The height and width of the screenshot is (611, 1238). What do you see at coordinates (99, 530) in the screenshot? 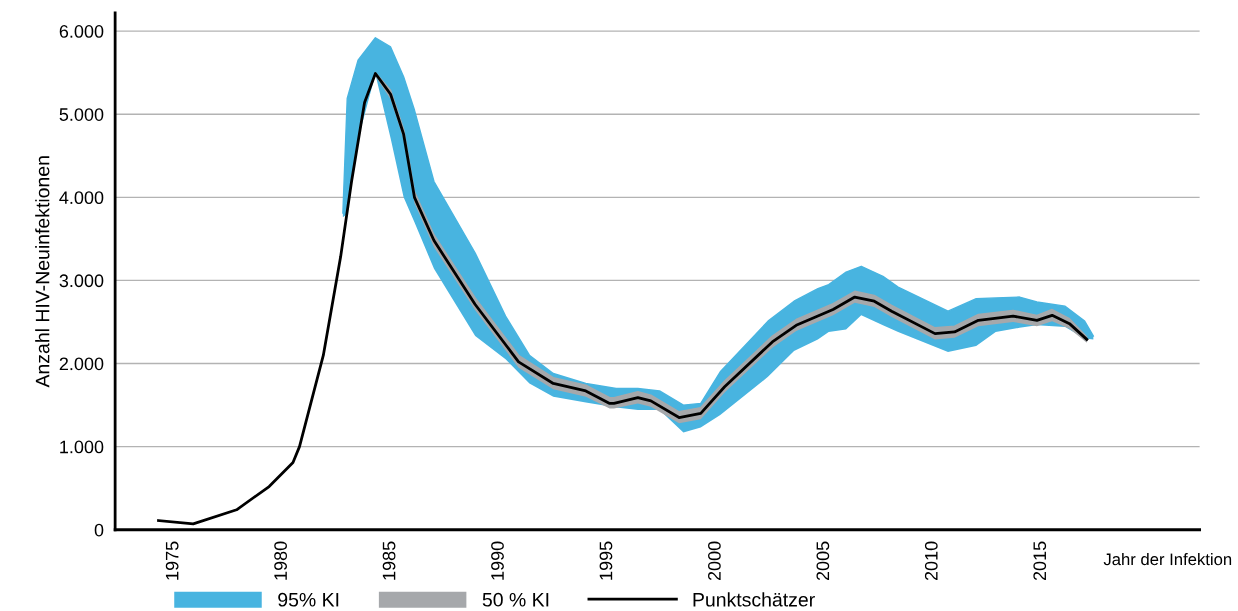
I see `y-tick-label: 0` at bounding box center [99, 530].